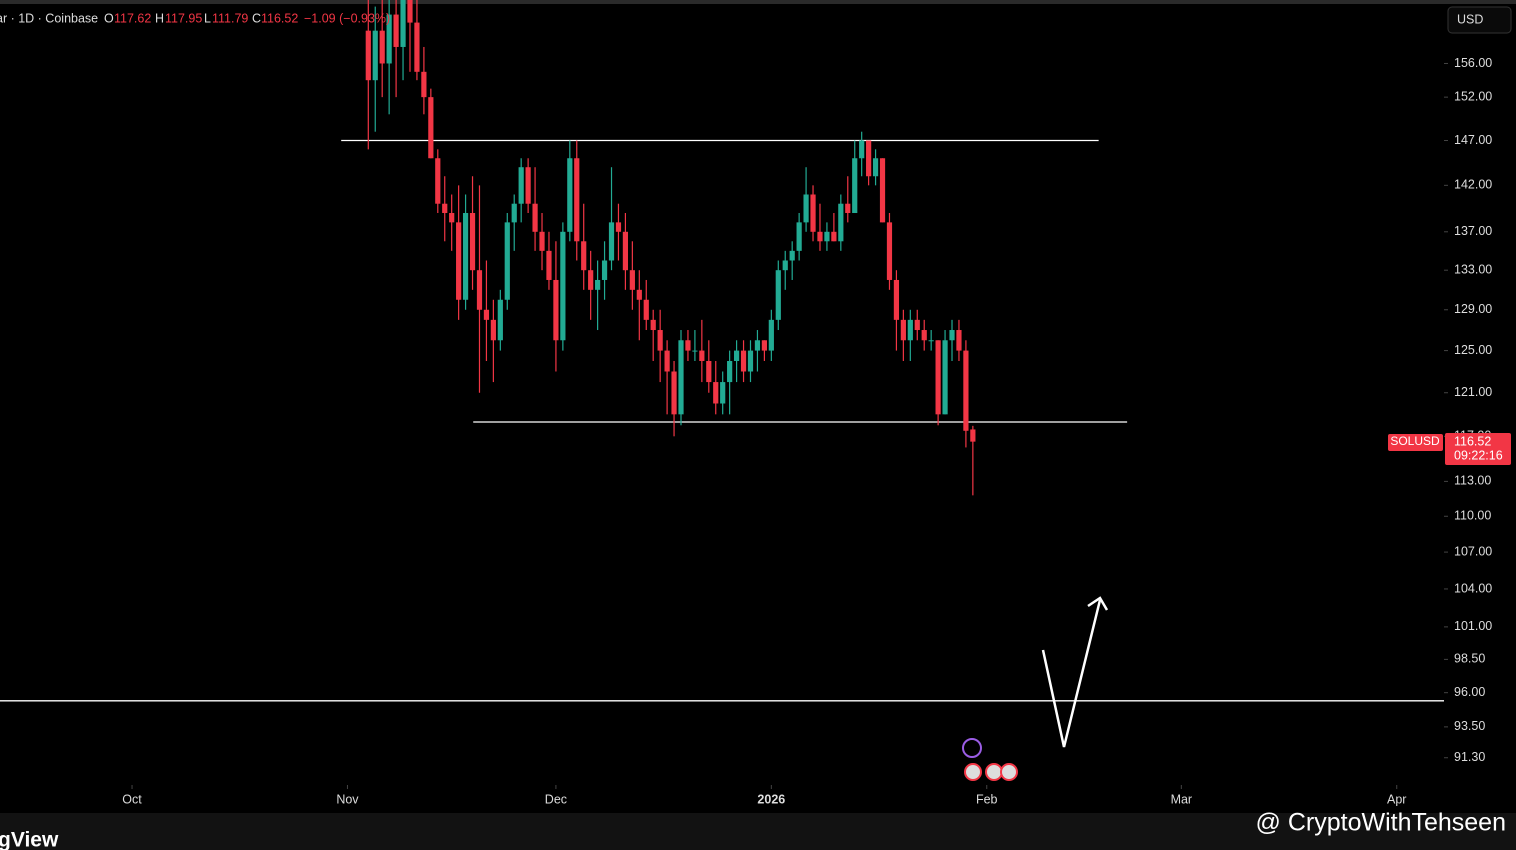 This screenshot has width=1516, height=850. What do you see at coordinates (1473, 392) in the screenshot?
I see `y-tick-label: 121.00` at bounding box center [1473, 392].